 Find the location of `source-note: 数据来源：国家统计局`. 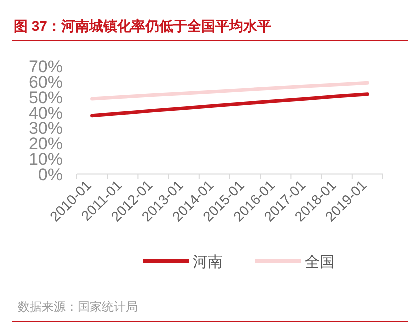

source-note: 数据来源：国家统计局 is located at coordinates (78, 307).